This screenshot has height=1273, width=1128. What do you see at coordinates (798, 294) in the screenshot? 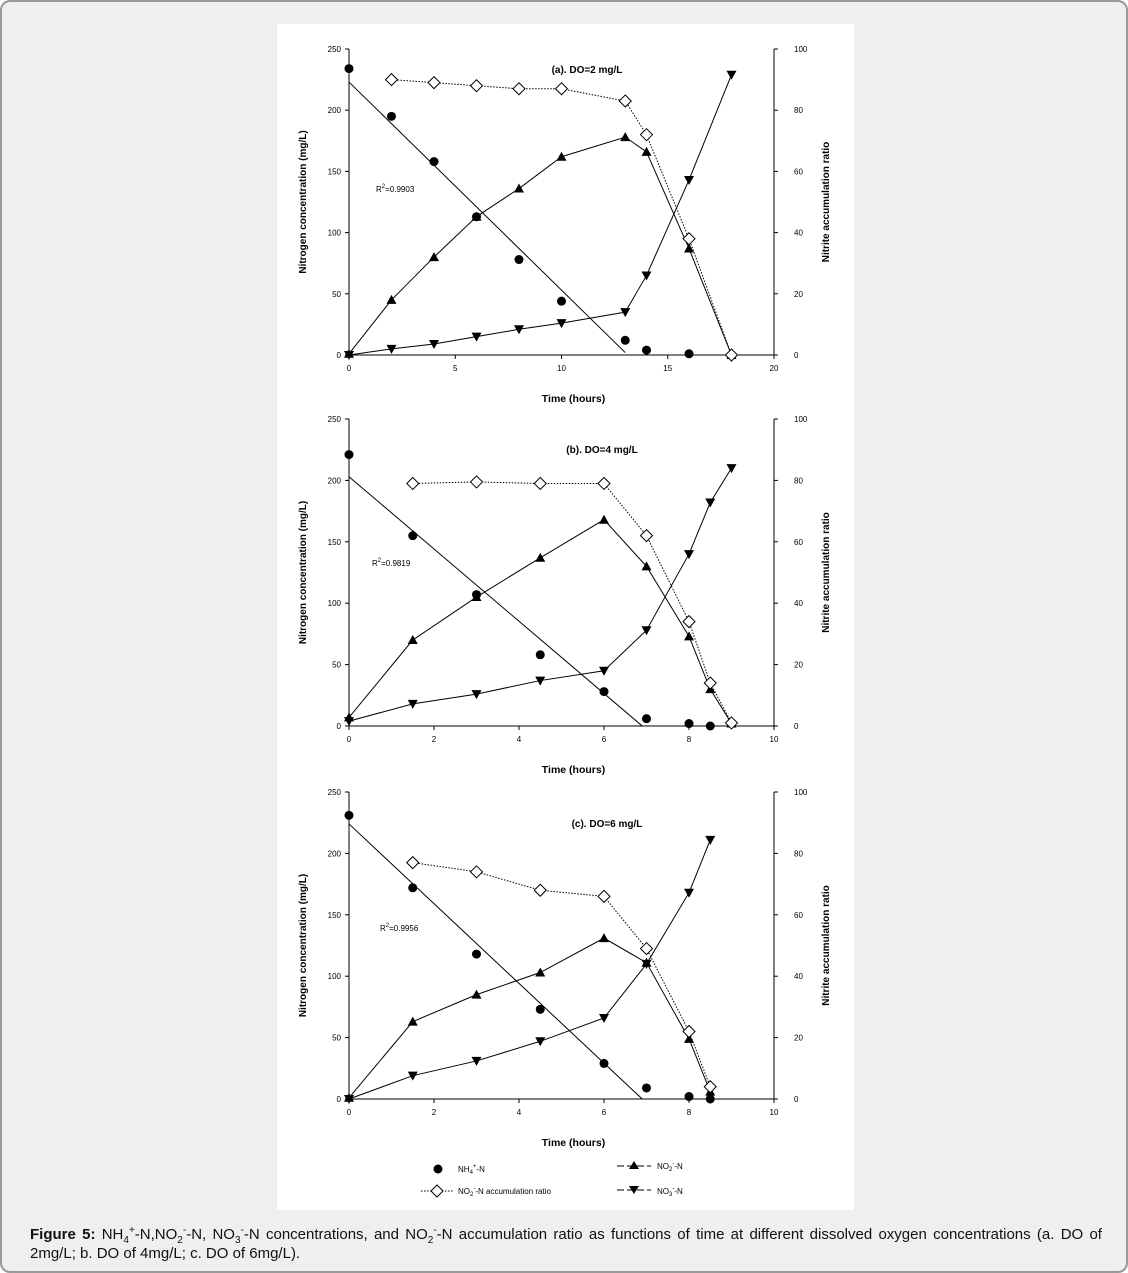
I see `y2-tick-label: 20` at bounding box center [798, 294].